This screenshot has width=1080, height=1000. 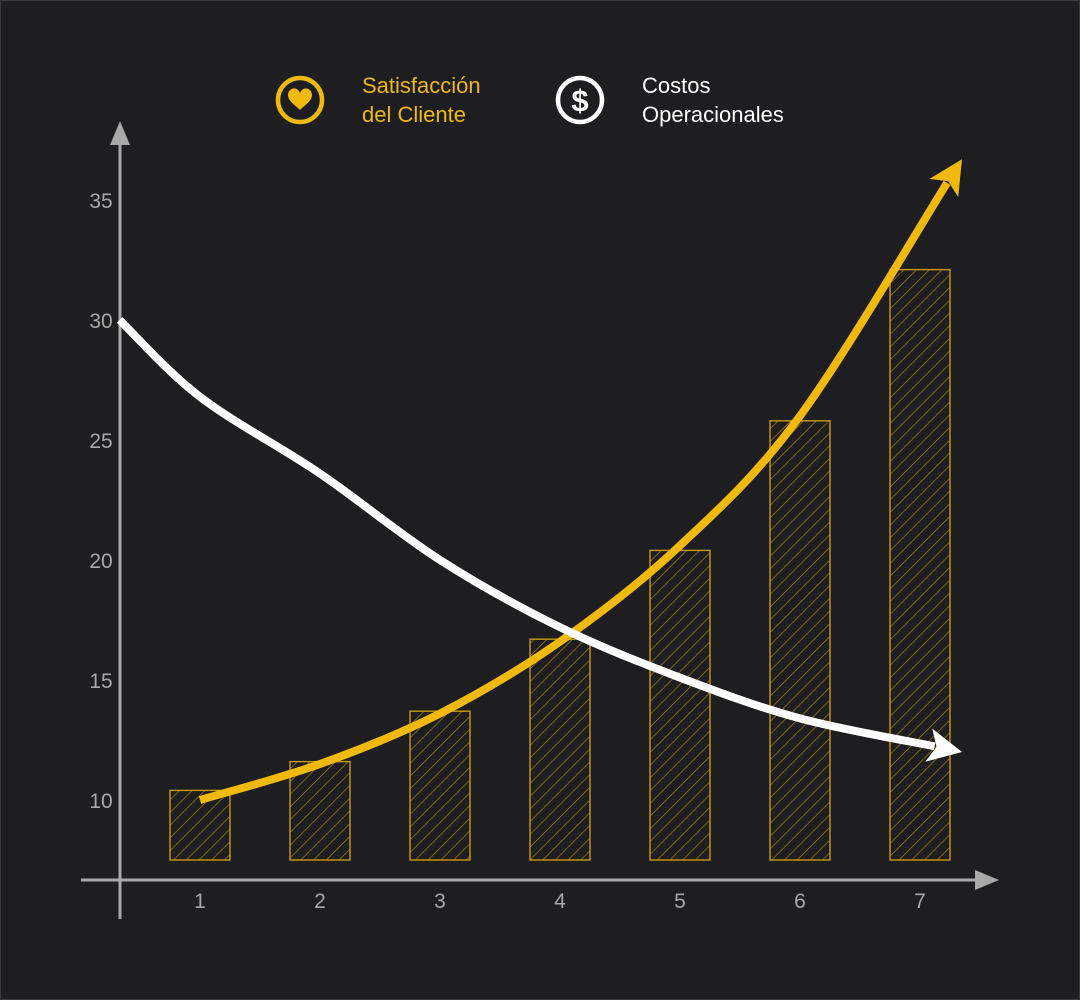 What do you see at coordinates (120, 133) in the screenshot?
I see `y-axis-arrowhead` at bounding box center [120, 133].